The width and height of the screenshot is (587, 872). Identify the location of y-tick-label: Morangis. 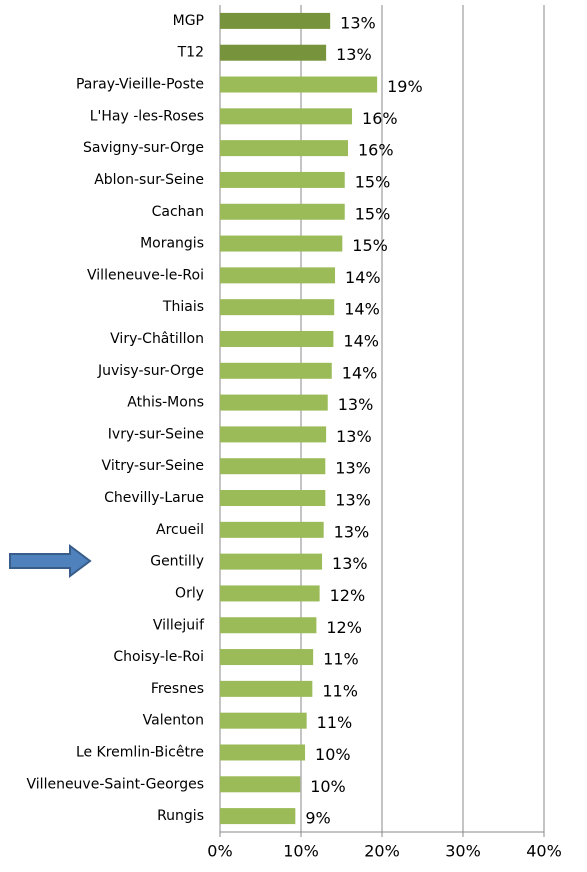
(172, 244).